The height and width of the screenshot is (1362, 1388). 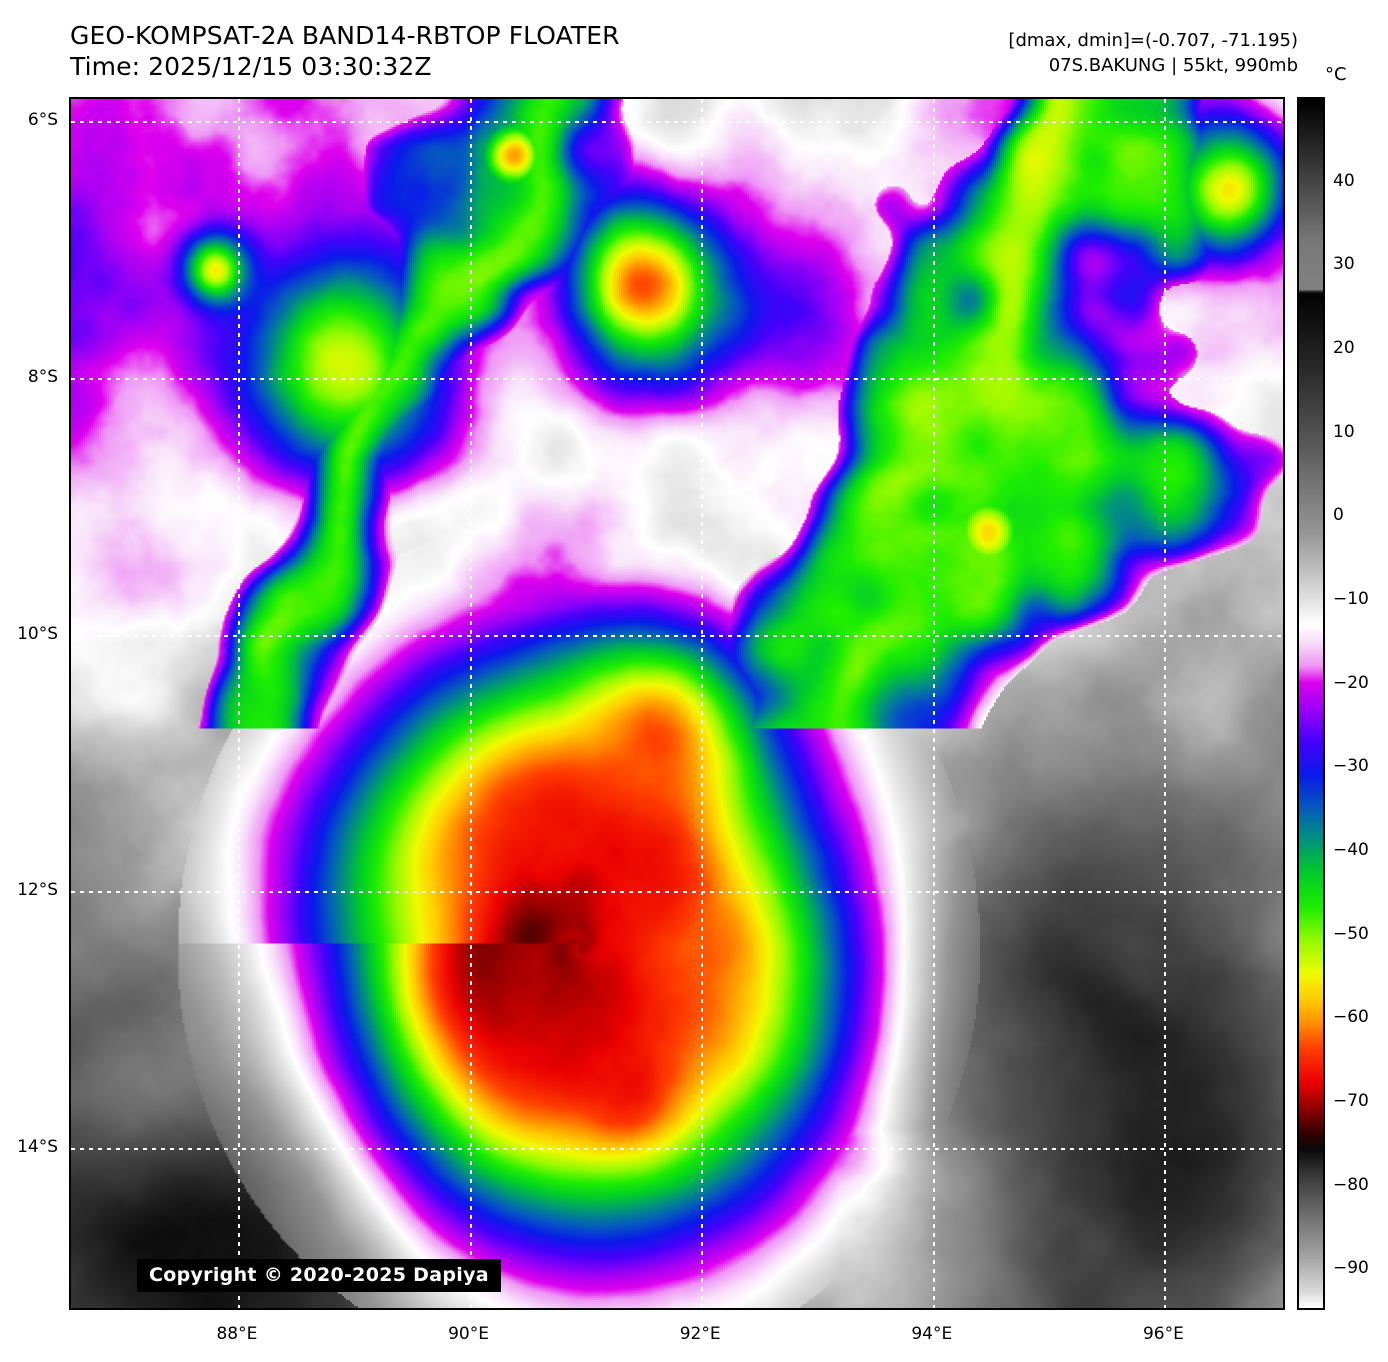 What do you see at coordinates (1351, 1100) in the screenshot?
I see `colorbar-tick--70: −70` at bounding box center [1351, 1100].